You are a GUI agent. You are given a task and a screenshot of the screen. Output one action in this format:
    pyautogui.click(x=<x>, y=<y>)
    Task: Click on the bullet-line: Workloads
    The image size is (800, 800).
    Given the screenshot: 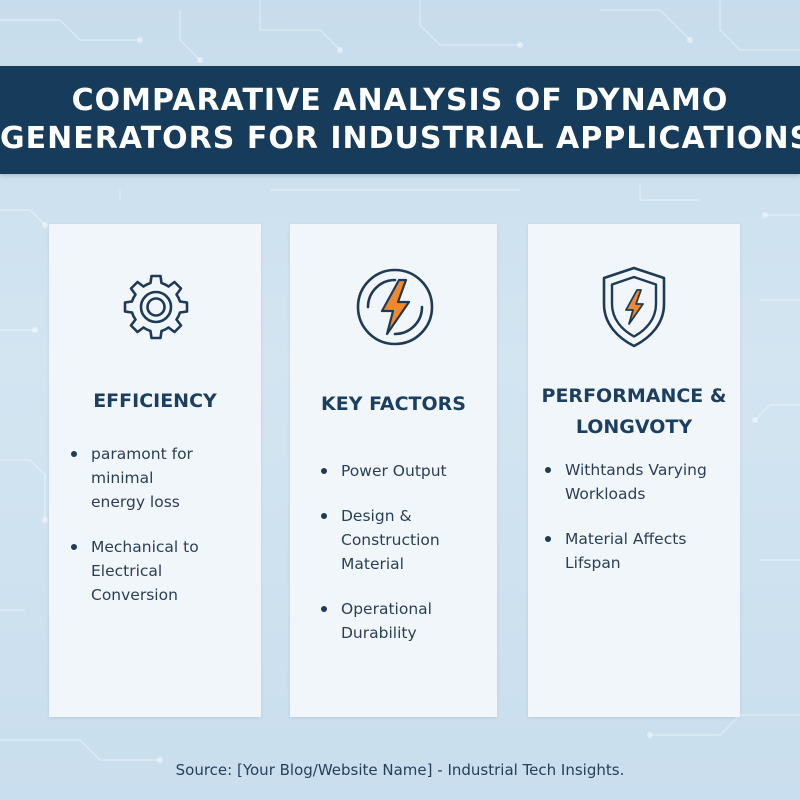 What is the action you would take?
    pyautogui.click(x=605, y=494)
    